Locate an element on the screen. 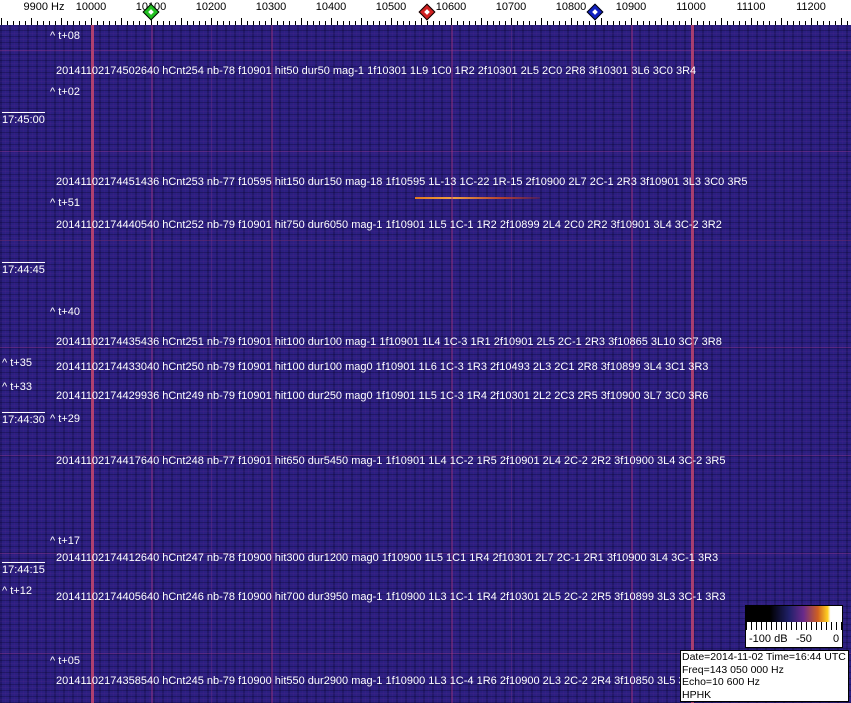 The width and height of the screenshot is (851, 703). frequency-label: 10200 is located at coordinates (211, 7).